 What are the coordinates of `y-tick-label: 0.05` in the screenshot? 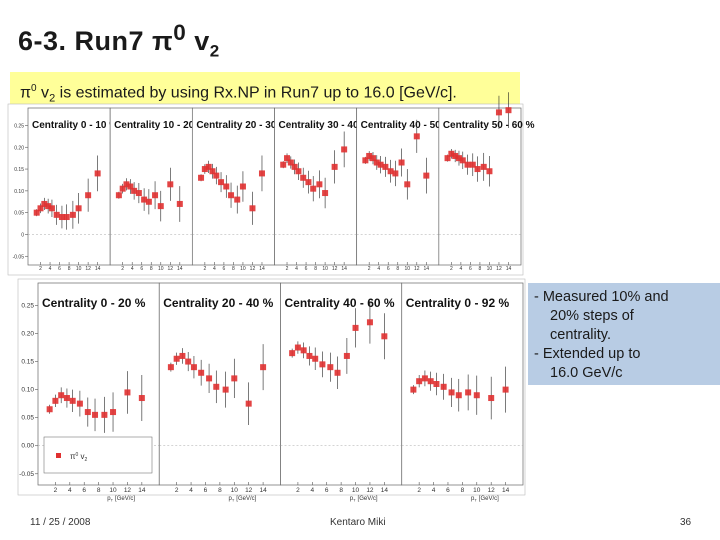 It's located at (19, 214).